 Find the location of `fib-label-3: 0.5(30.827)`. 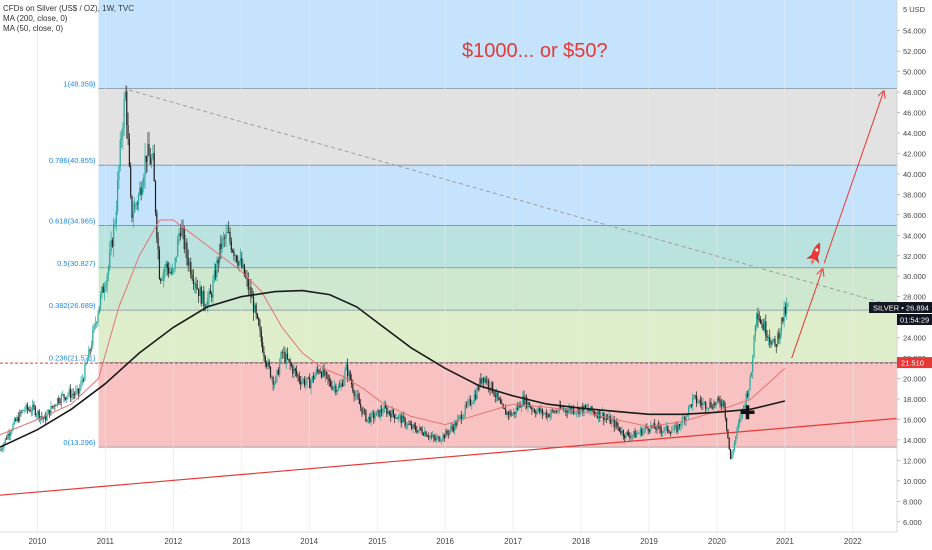

fib-label-3: 0.5(30.827) is located at coordinates (76, 263).